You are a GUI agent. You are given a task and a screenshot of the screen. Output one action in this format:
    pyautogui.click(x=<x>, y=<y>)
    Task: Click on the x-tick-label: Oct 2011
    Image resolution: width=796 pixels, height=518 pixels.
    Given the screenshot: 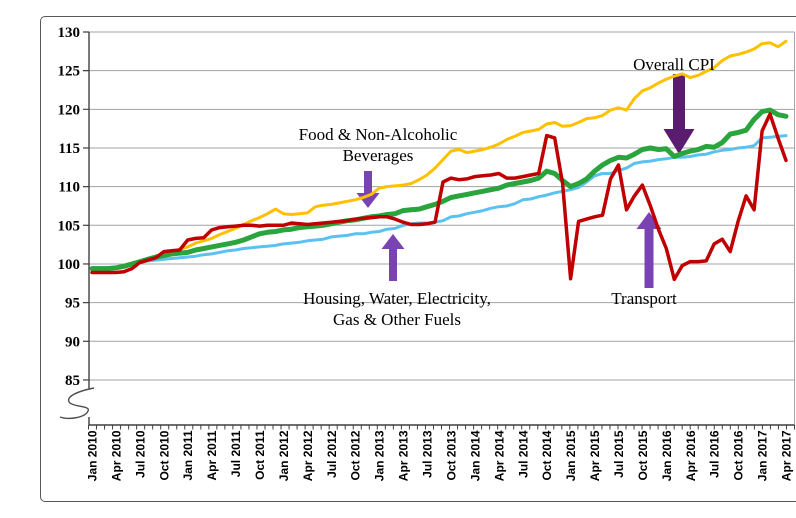 What is the action you would take?
    pyautogui.click(x=260, y=455)
    